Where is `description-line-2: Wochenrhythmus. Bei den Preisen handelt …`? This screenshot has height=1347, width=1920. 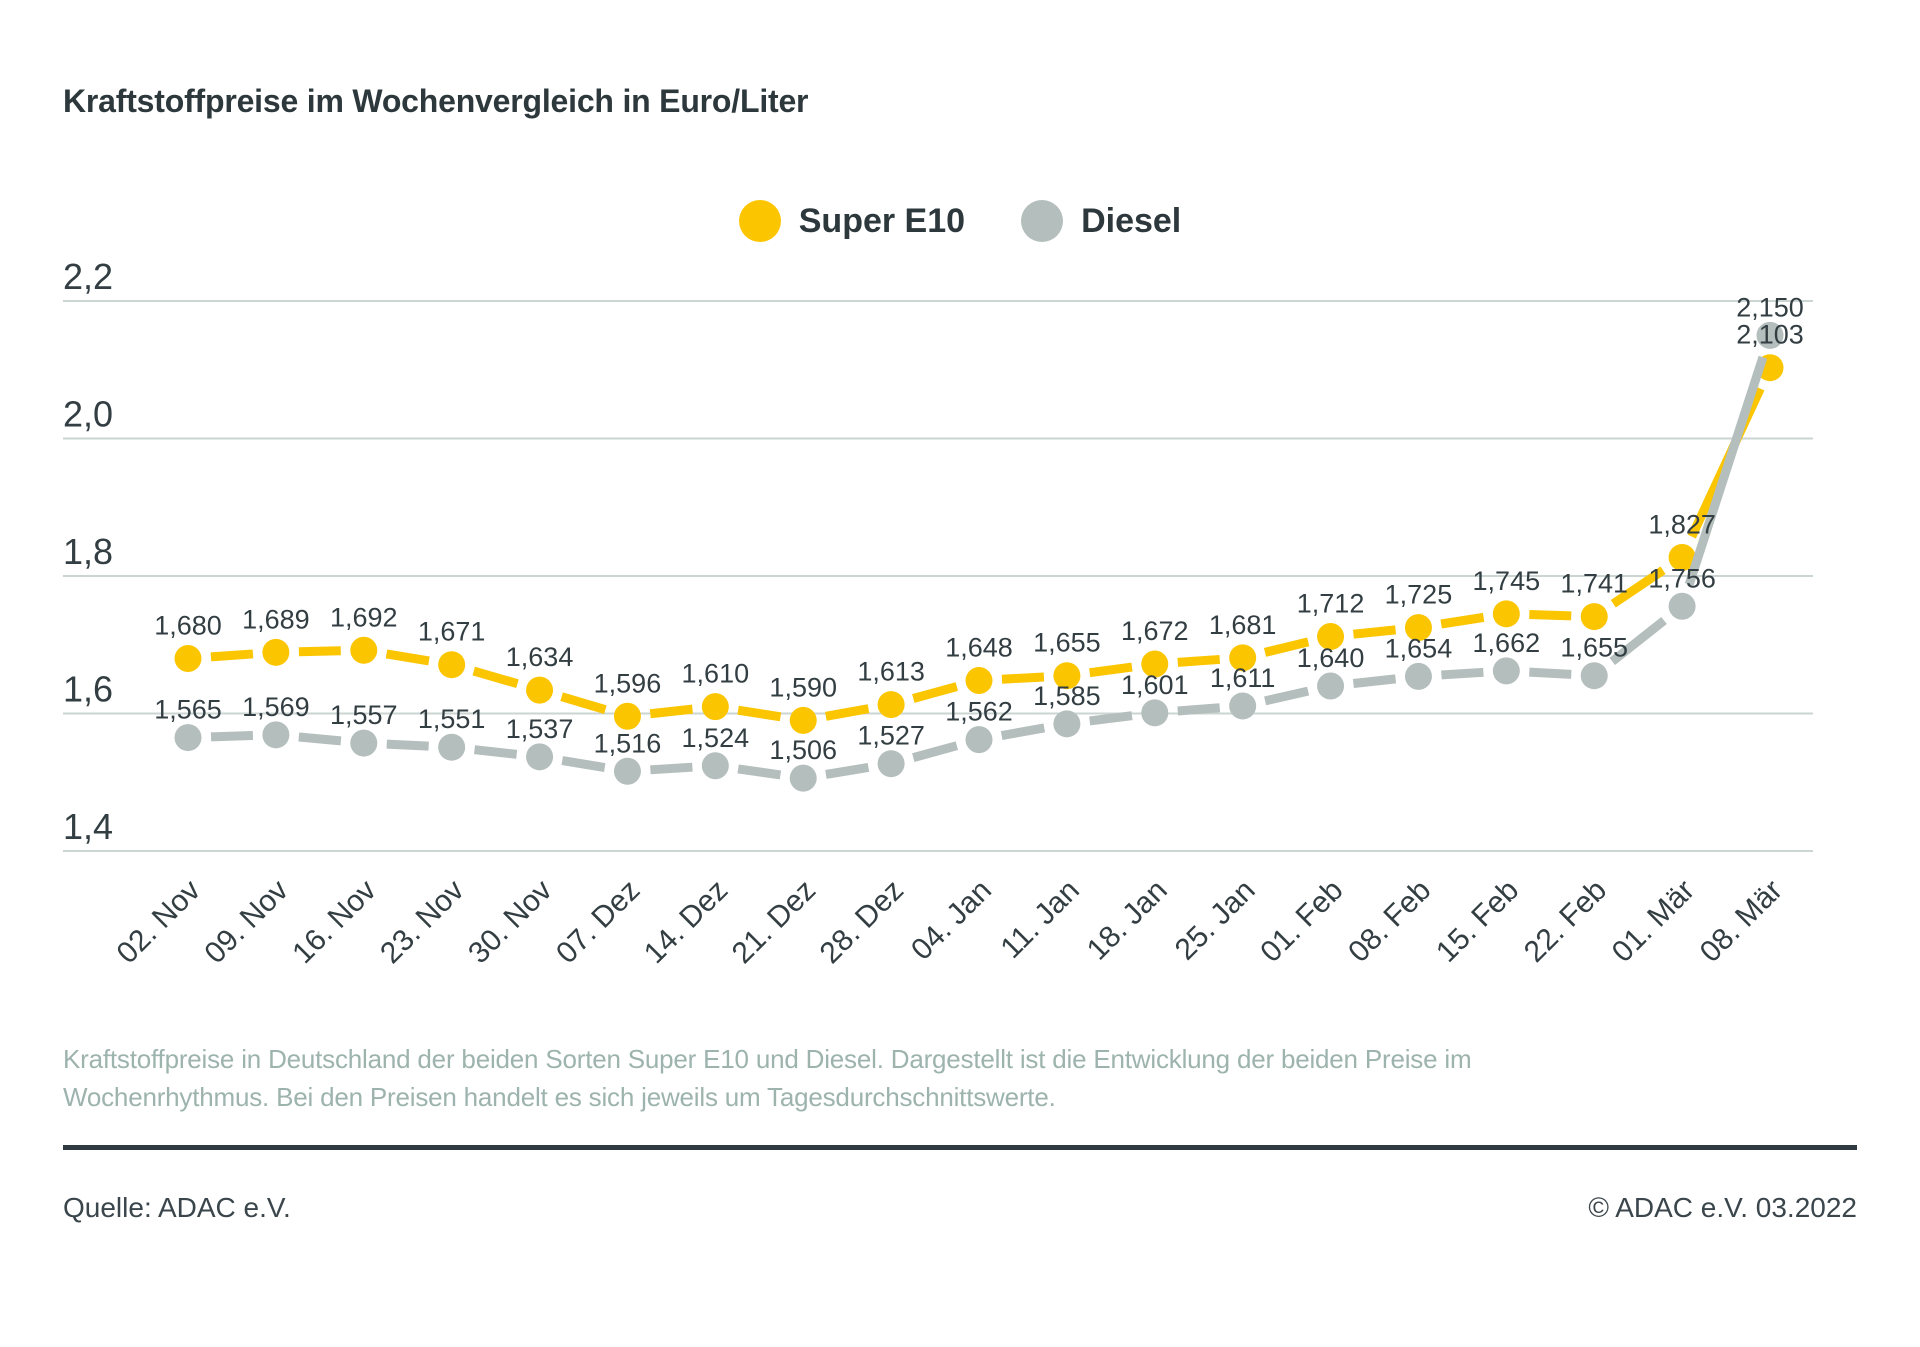 description-line-2: Wochenrhythmus. Bei den Preisen handelt … is located at coordinates (559, 1097).